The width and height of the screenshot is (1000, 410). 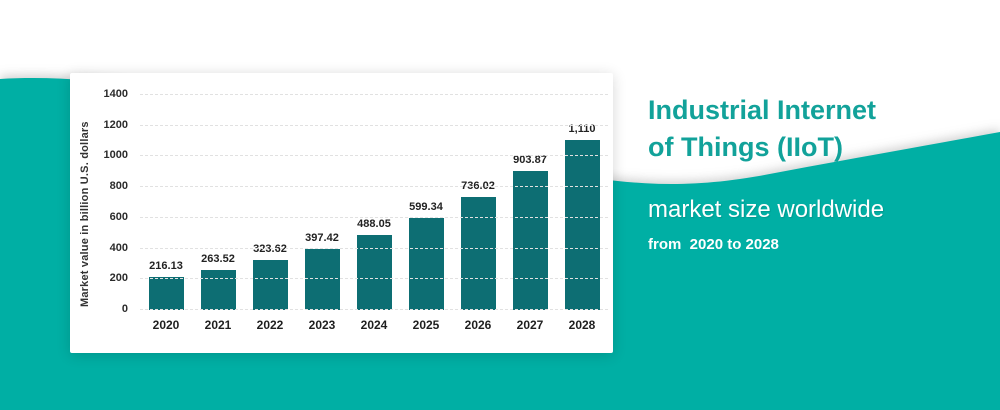 I want to click on y-tick-label: 1000, so click(x=115, y=155).